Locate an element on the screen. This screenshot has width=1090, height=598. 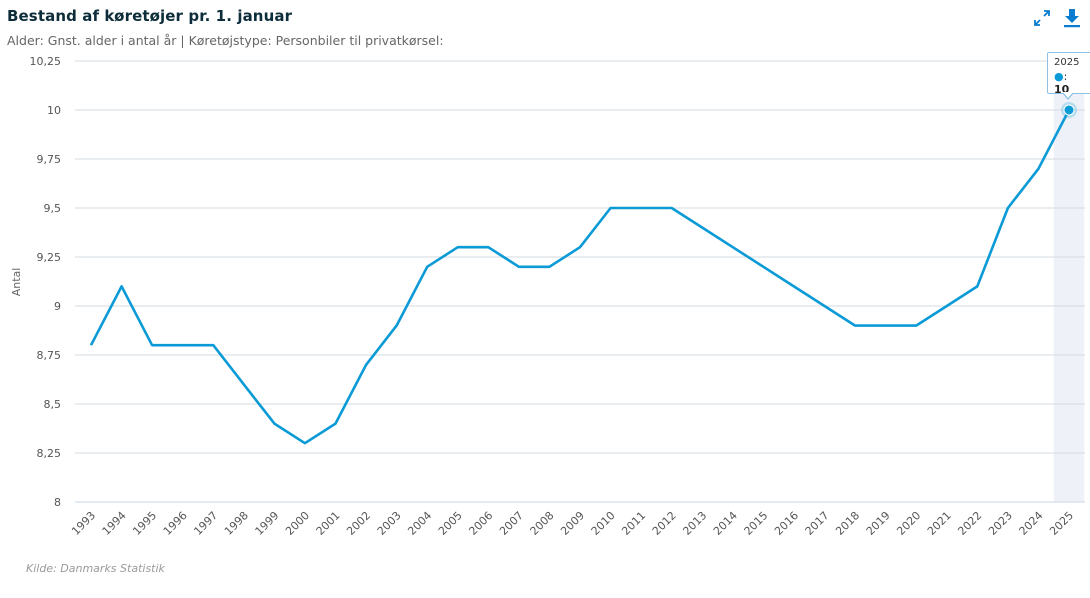
x-tick-label: 2007 is located at coordinates (511, 523).